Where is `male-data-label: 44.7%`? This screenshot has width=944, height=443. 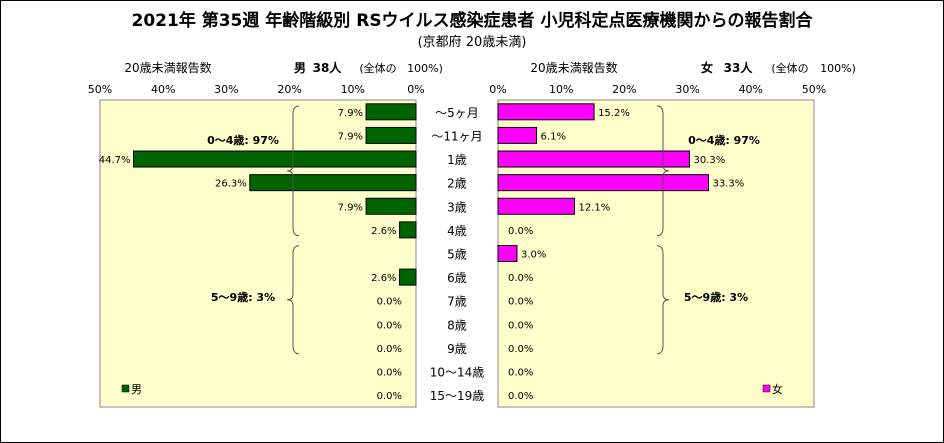 male-data-label: 44.7% is located at coordinates (115, 160).